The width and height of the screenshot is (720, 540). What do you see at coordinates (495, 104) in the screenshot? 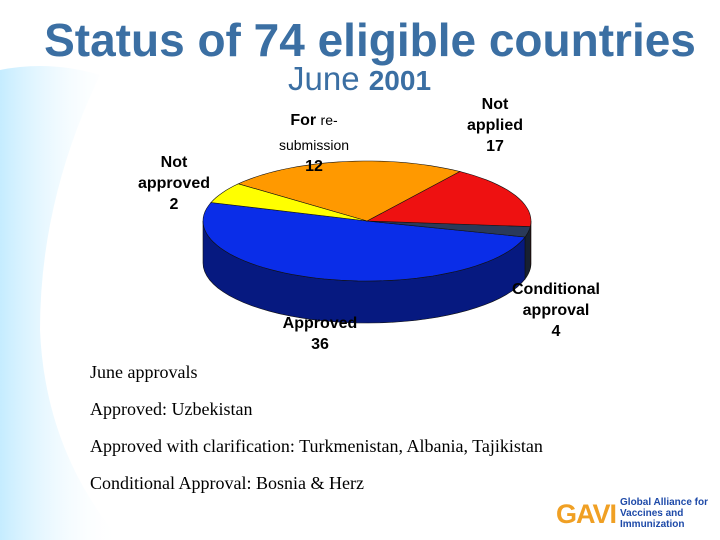
I see `label-not-applied-line1: Not` at bounding box center [495, 104].